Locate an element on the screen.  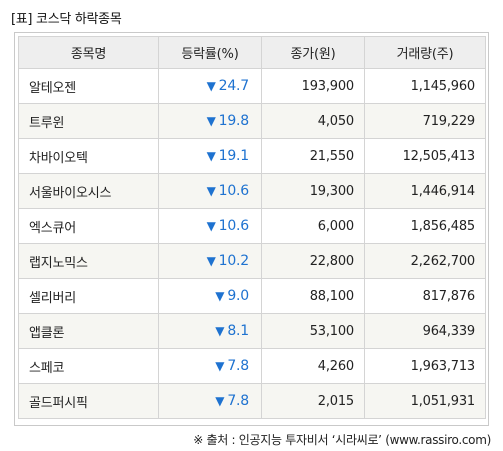
change-rate-value: 9.0 is located at coordinates (238, 296).